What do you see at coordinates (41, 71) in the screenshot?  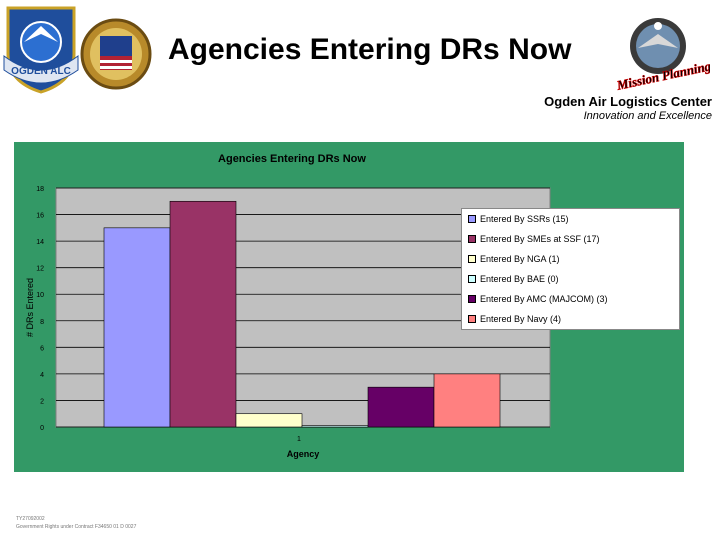 I see `logo-left-text: OGDEN ALC` at bounding box center [41, 71].